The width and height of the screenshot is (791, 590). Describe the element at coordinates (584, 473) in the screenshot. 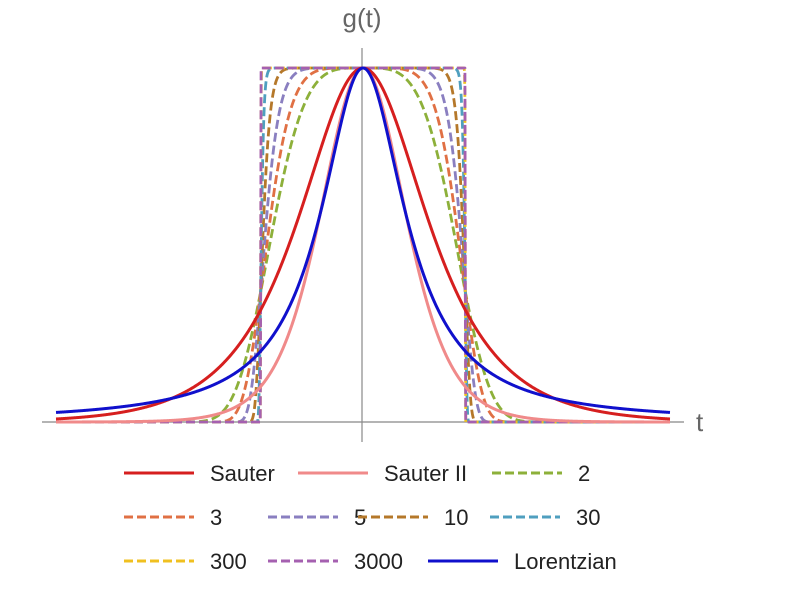

I see `legend-label: 2` at that location.